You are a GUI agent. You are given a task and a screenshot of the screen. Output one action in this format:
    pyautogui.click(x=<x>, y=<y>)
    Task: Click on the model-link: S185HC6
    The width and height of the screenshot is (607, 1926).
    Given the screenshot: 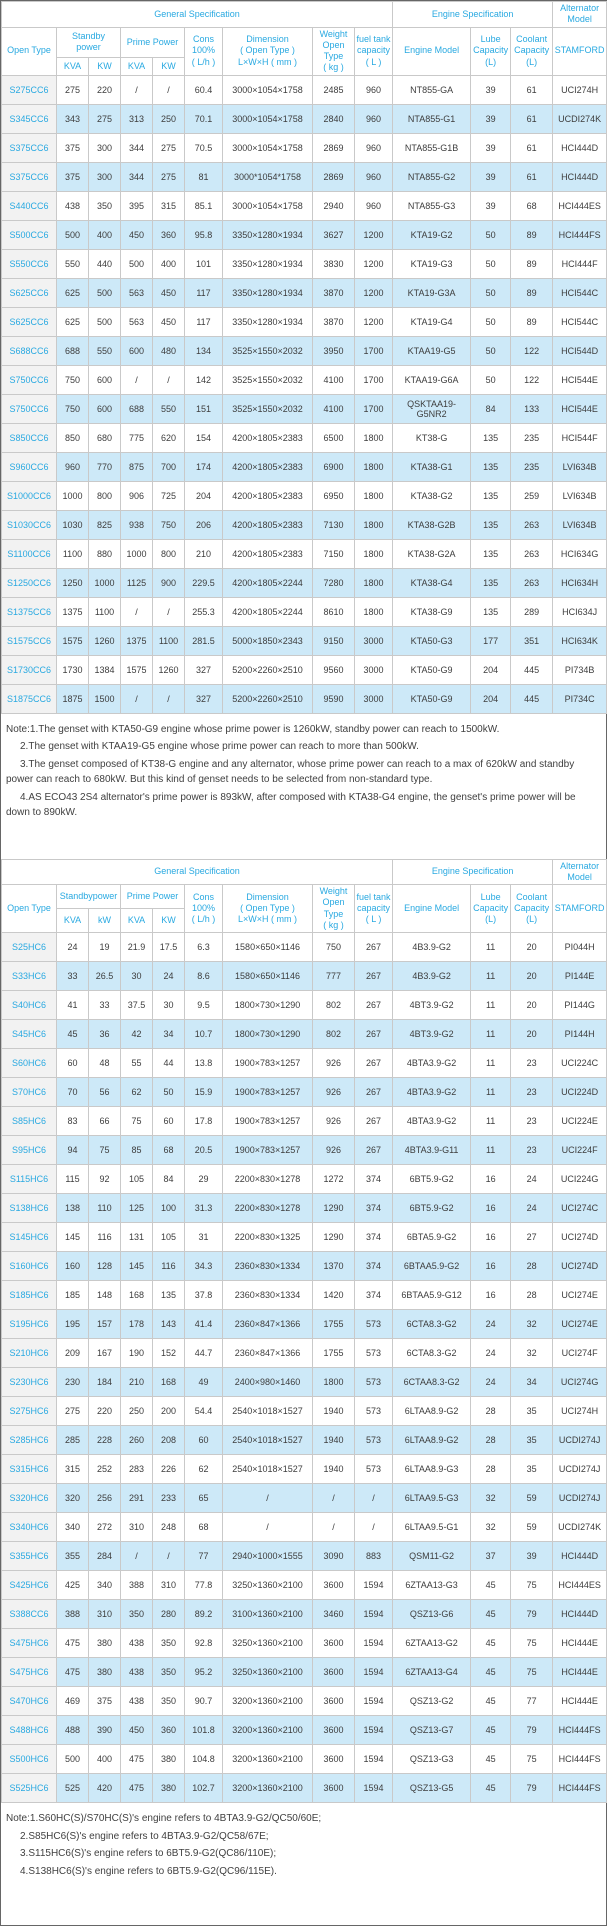 What is the action you would take?
    pyautogui.click(x=29, y=1295)
    